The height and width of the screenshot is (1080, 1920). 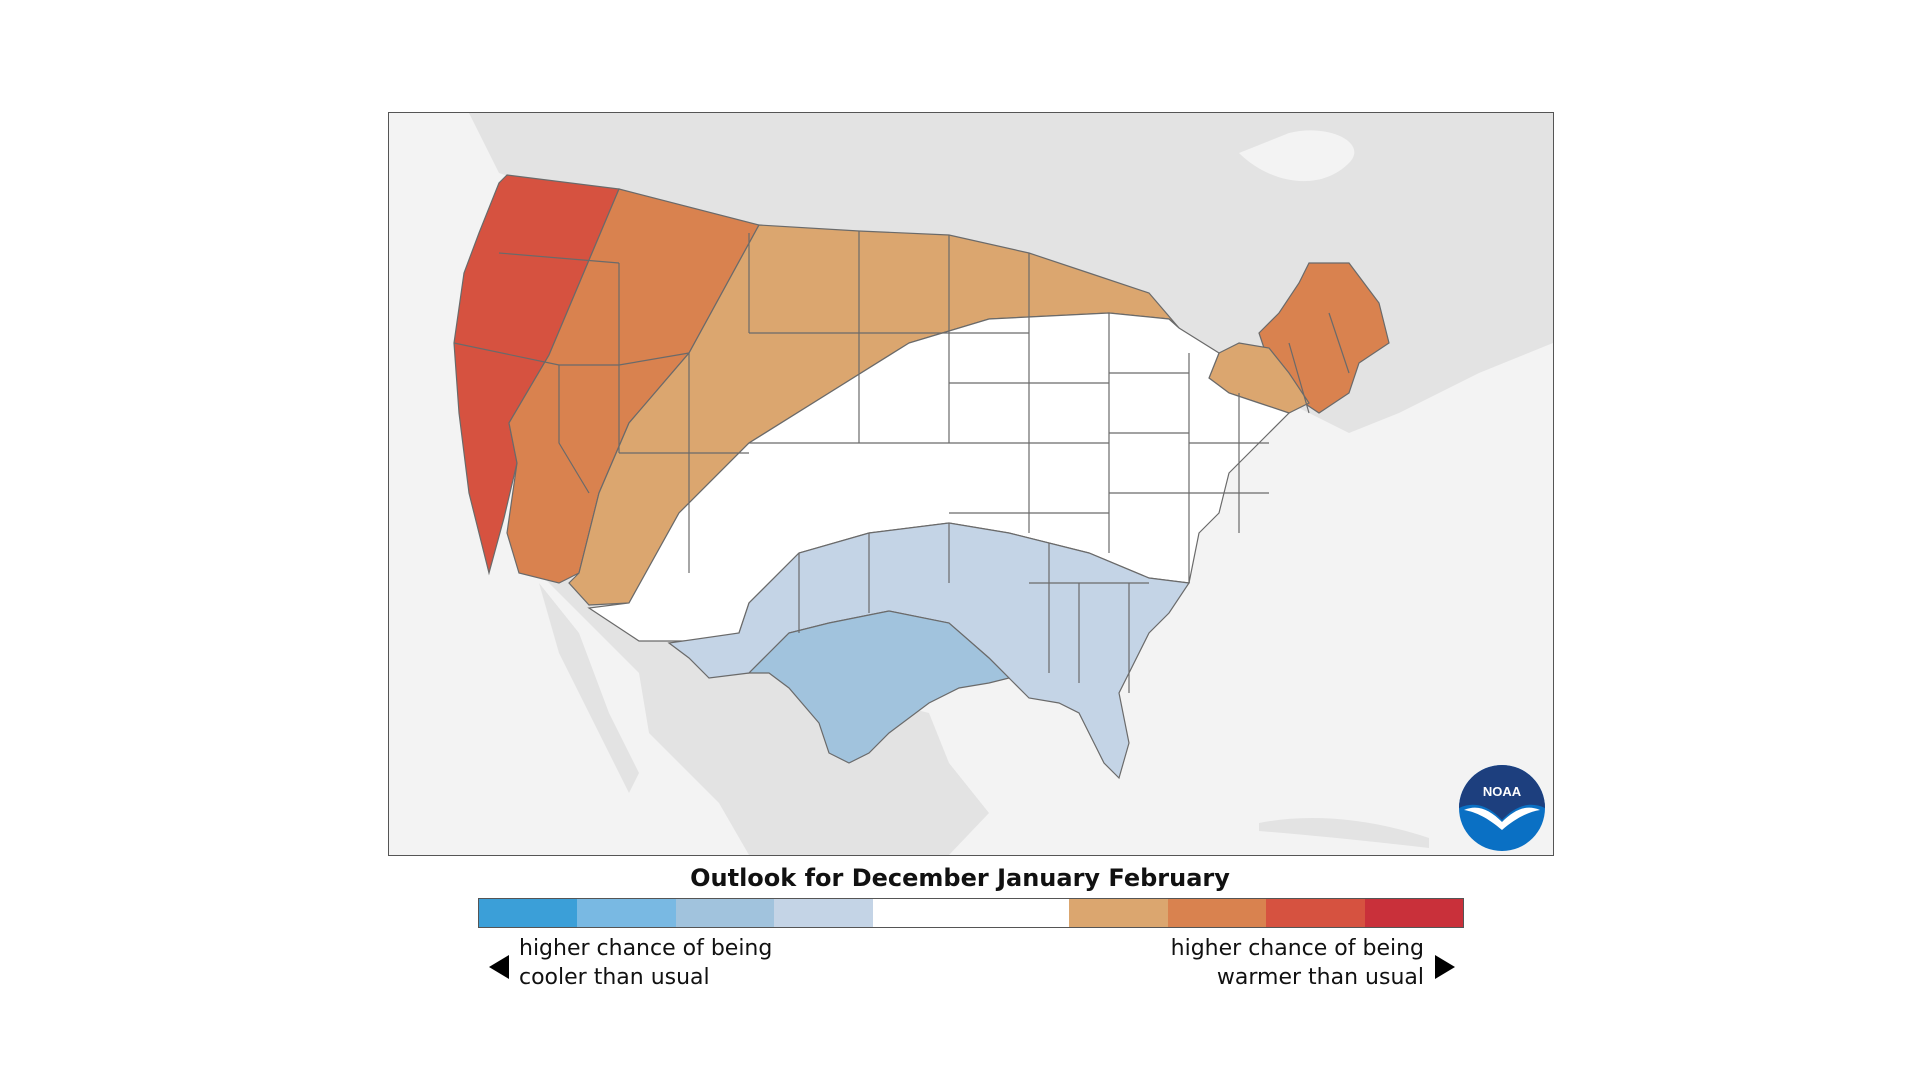 What do you see at coordinates (1502, 808) in the screenshot?
I see `noaa-logo: NOAA` at bounding box center [1502, 808].